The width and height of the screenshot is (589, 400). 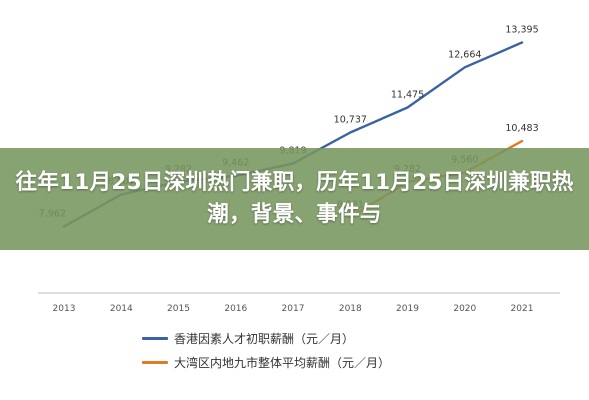 What do you see at coordinates (522, 309) in the screenshot?
I see `x-tick-label-2021: 2021` at bounding box center [522, 309].